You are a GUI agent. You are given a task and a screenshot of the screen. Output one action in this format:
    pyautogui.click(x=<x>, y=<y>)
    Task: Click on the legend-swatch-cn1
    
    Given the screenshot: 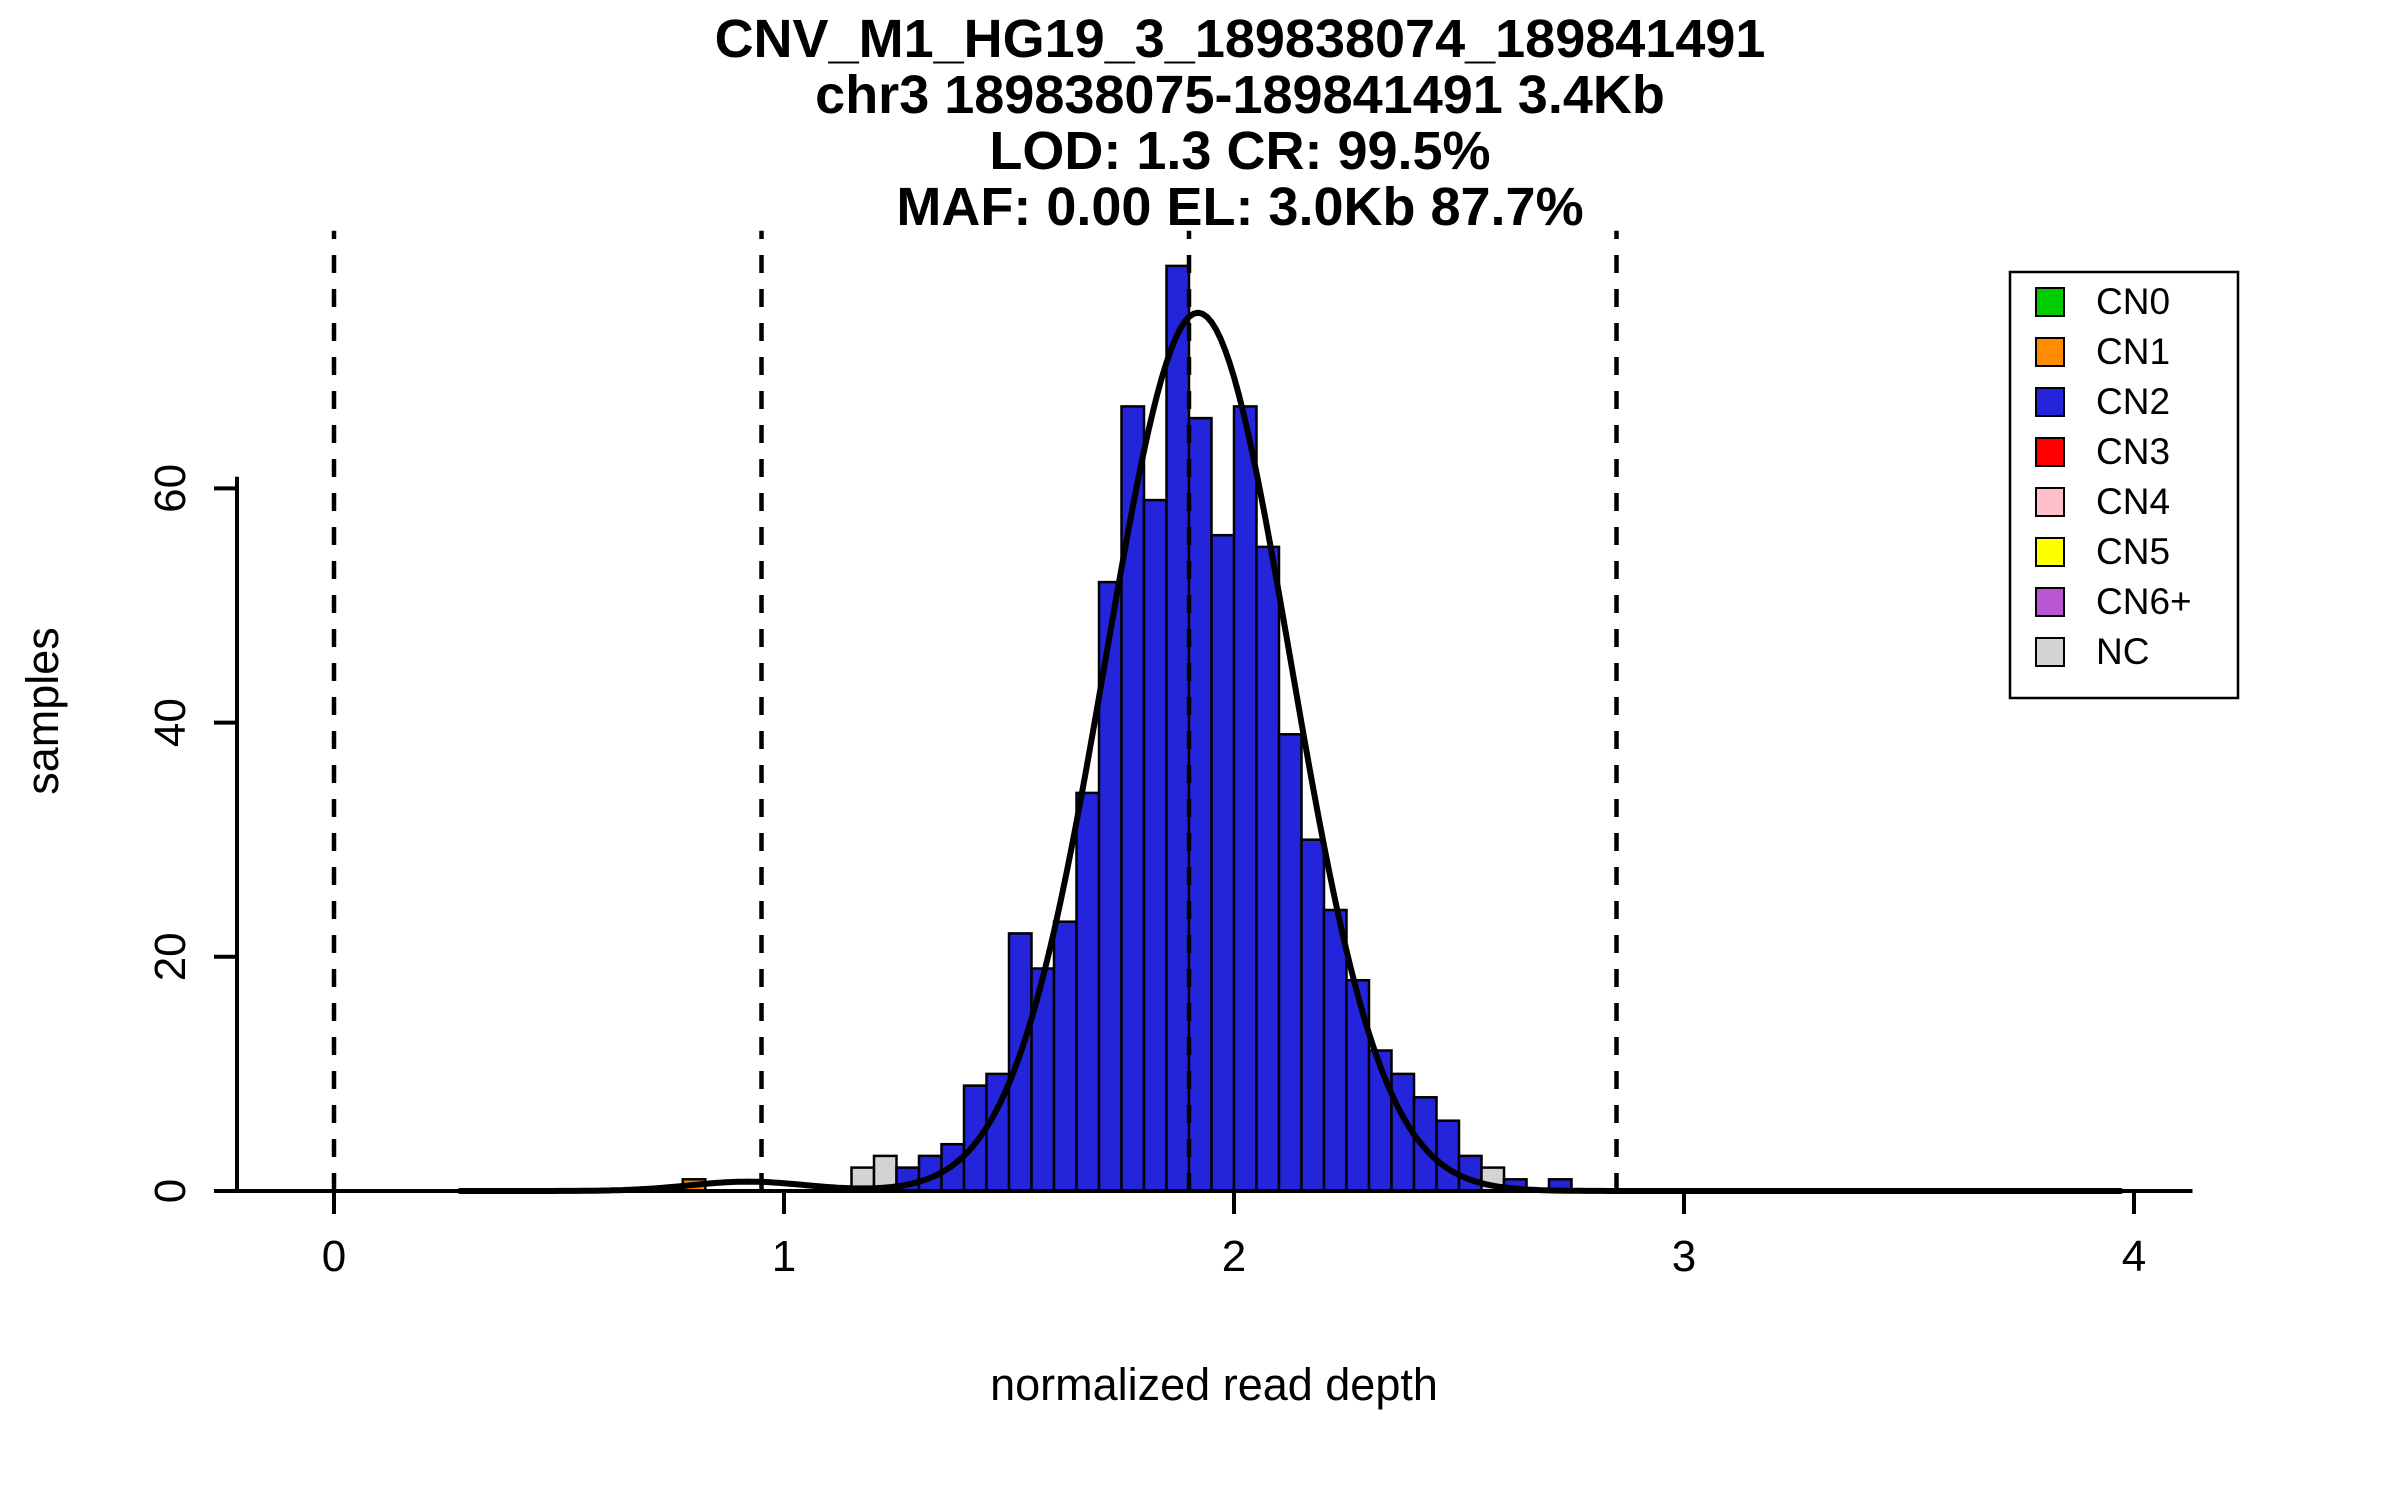 What is the action you would take?
    pyautogui.click(x=2050, y=352)
    